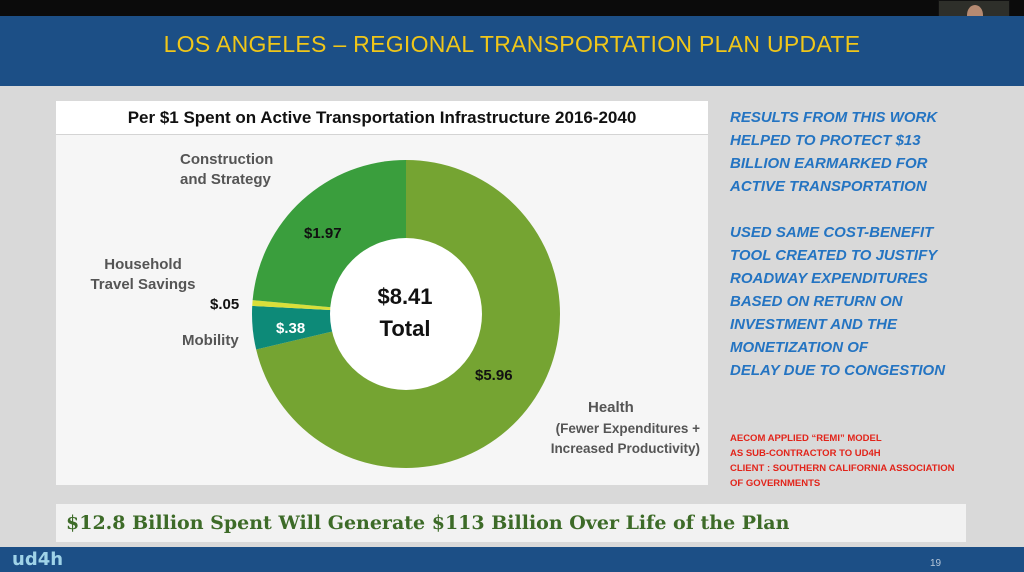  What do you see at coordinates (625, 448) in the screenshot?
I see `slice-detail-health-line2: Increased Productivity)` at bounding box center [625, 448].